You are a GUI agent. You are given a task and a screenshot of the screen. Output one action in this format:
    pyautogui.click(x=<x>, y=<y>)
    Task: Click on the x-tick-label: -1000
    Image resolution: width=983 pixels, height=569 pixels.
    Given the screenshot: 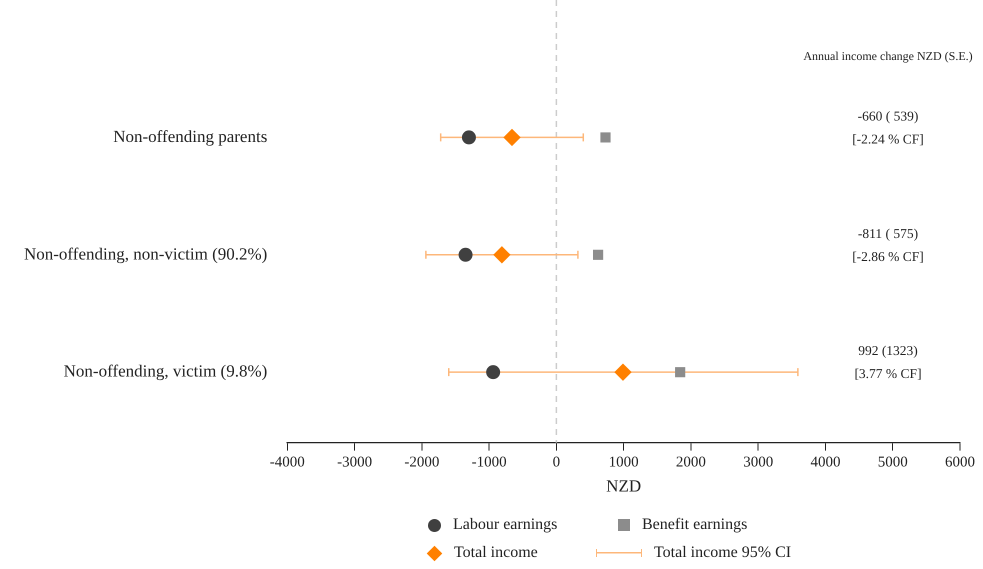 What is the action you would take?
    pyautogui.click(x=489, y=462)
    